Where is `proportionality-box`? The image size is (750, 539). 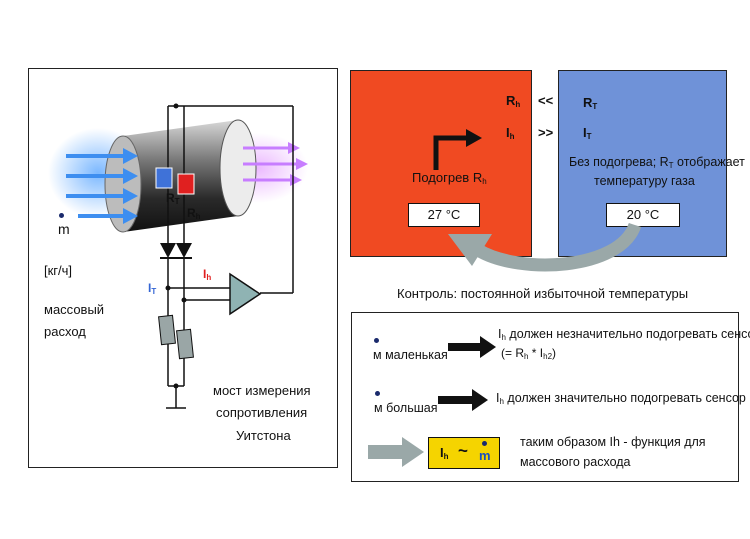
proportionality-box is located at coordinates (464, 453).